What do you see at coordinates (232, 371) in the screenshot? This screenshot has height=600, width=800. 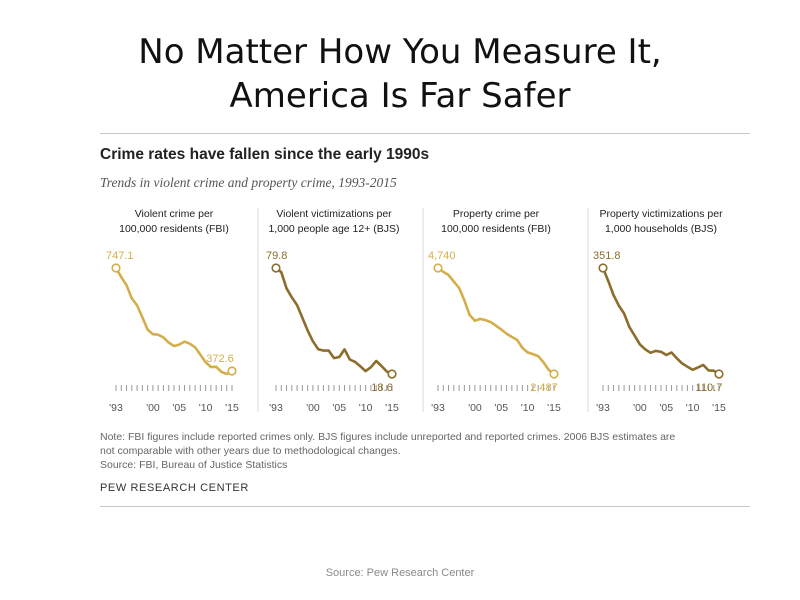 I see `panel-1-end-marker` at bounding box center [232, 371].